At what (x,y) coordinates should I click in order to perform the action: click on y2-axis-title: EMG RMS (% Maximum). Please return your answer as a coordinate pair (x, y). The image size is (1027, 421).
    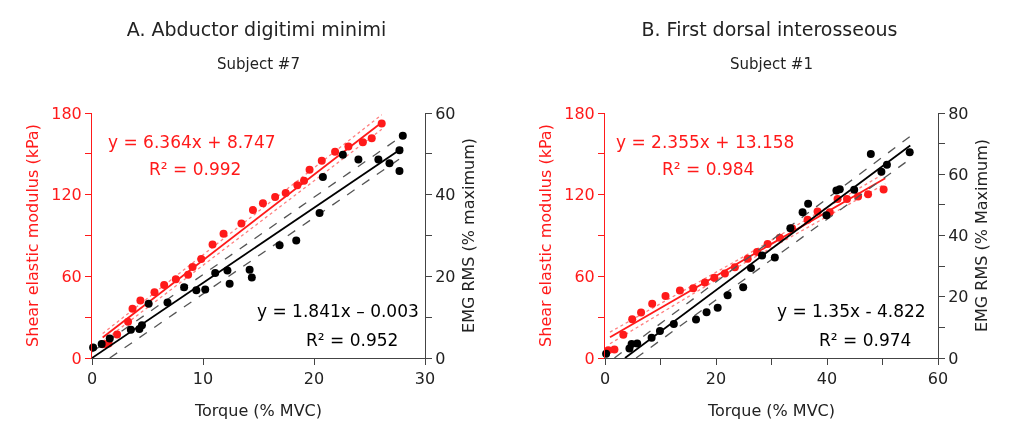
    Looking at the image, I should click on (982, 235).